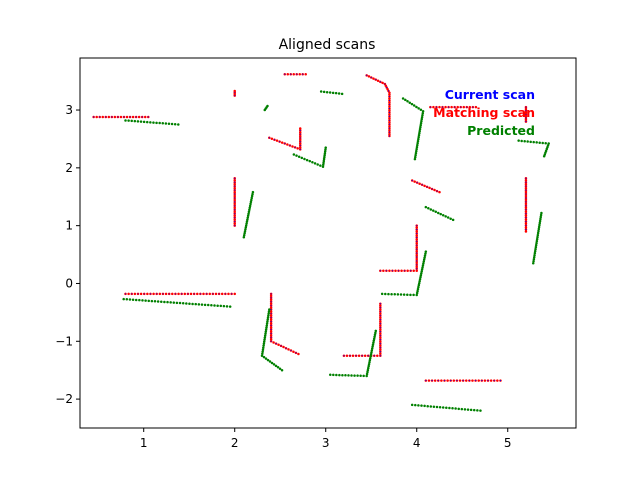 The image size is (640, 480). Describe the element at coordinates (501, 130) in the screenshot. I see `legend-entry: Predicted` at that location.